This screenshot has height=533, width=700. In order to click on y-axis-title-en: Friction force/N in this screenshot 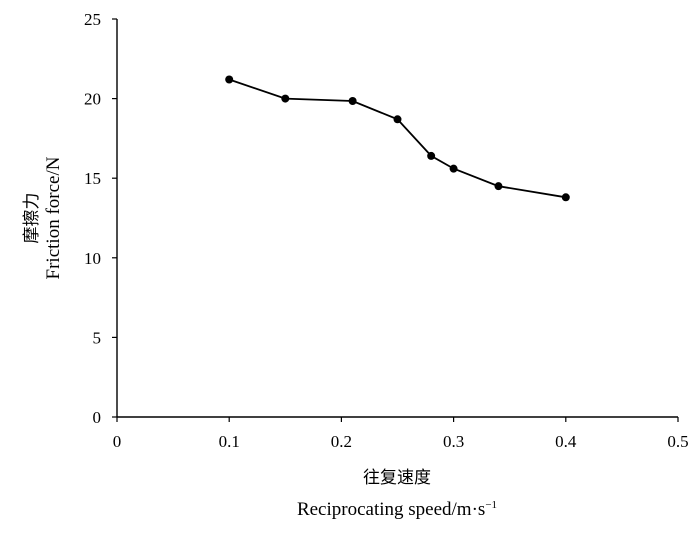, I will do `click(53, 217)`.